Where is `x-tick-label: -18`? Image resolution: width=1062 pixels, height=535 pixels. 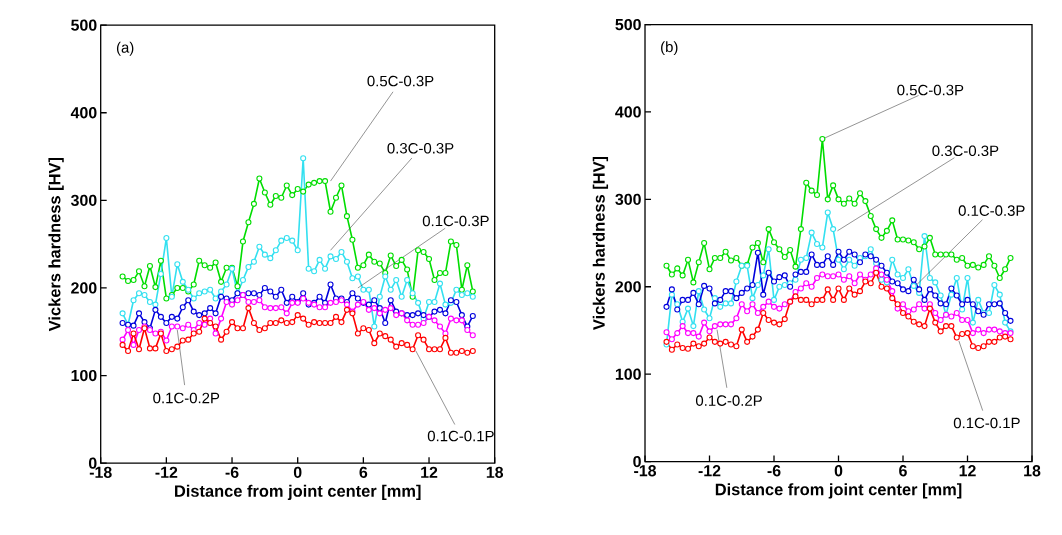 x-tick-label: -18 is located at coordinates (645, 471).